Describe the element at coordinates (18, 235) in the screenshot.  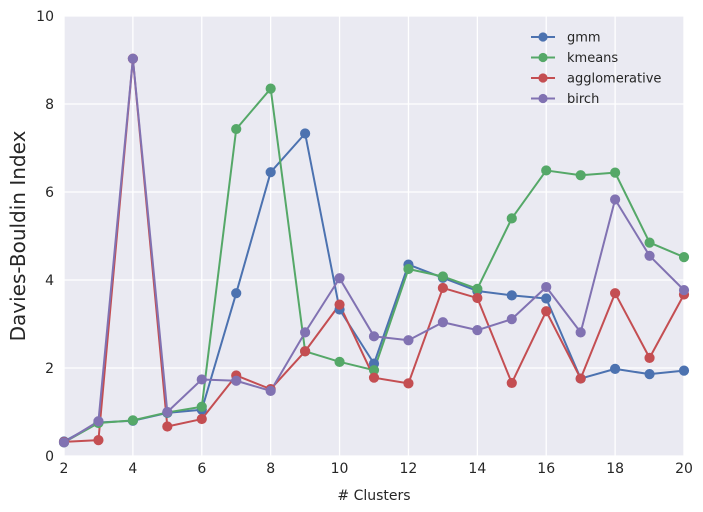
I see `y-axis-title: Davies-Bouldin Index` at that location.